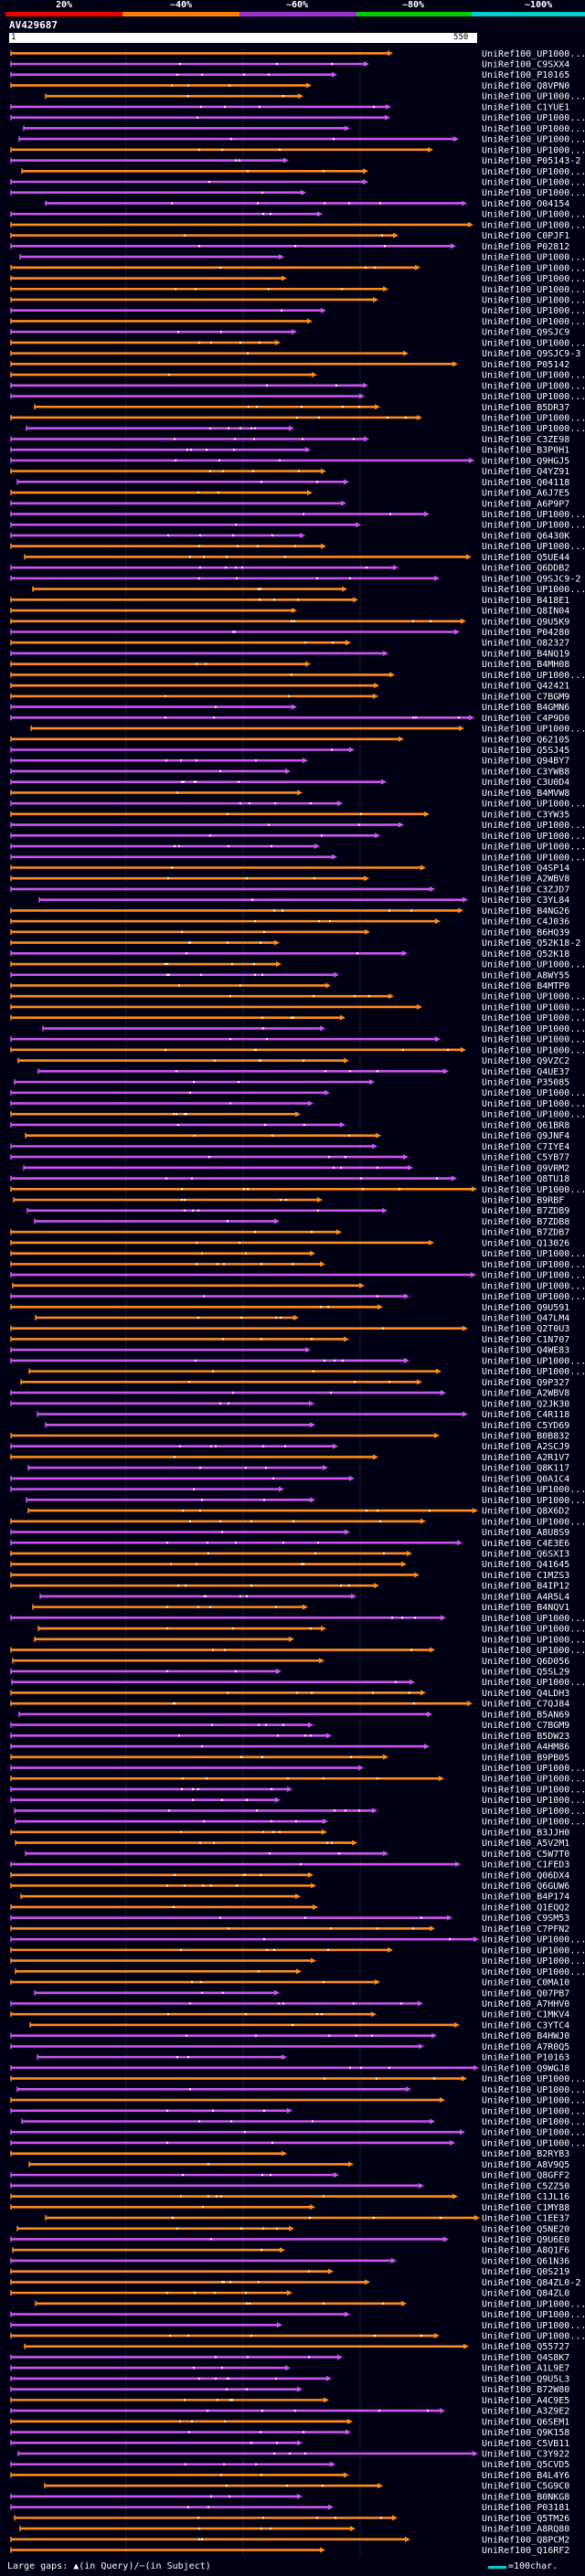  What do you see at coordinates (525, 2455) in the screenshot?
I see `hit-label: UniRef100_C3Y922` at bounding box center [525, 2455].